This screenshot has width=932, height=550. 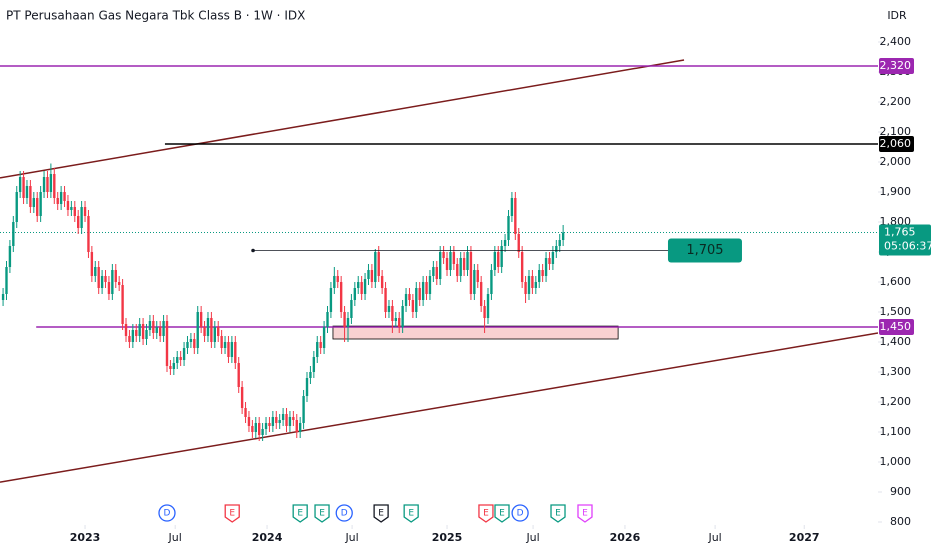 I want to click on price-line-box, so click(x=704, y=250).